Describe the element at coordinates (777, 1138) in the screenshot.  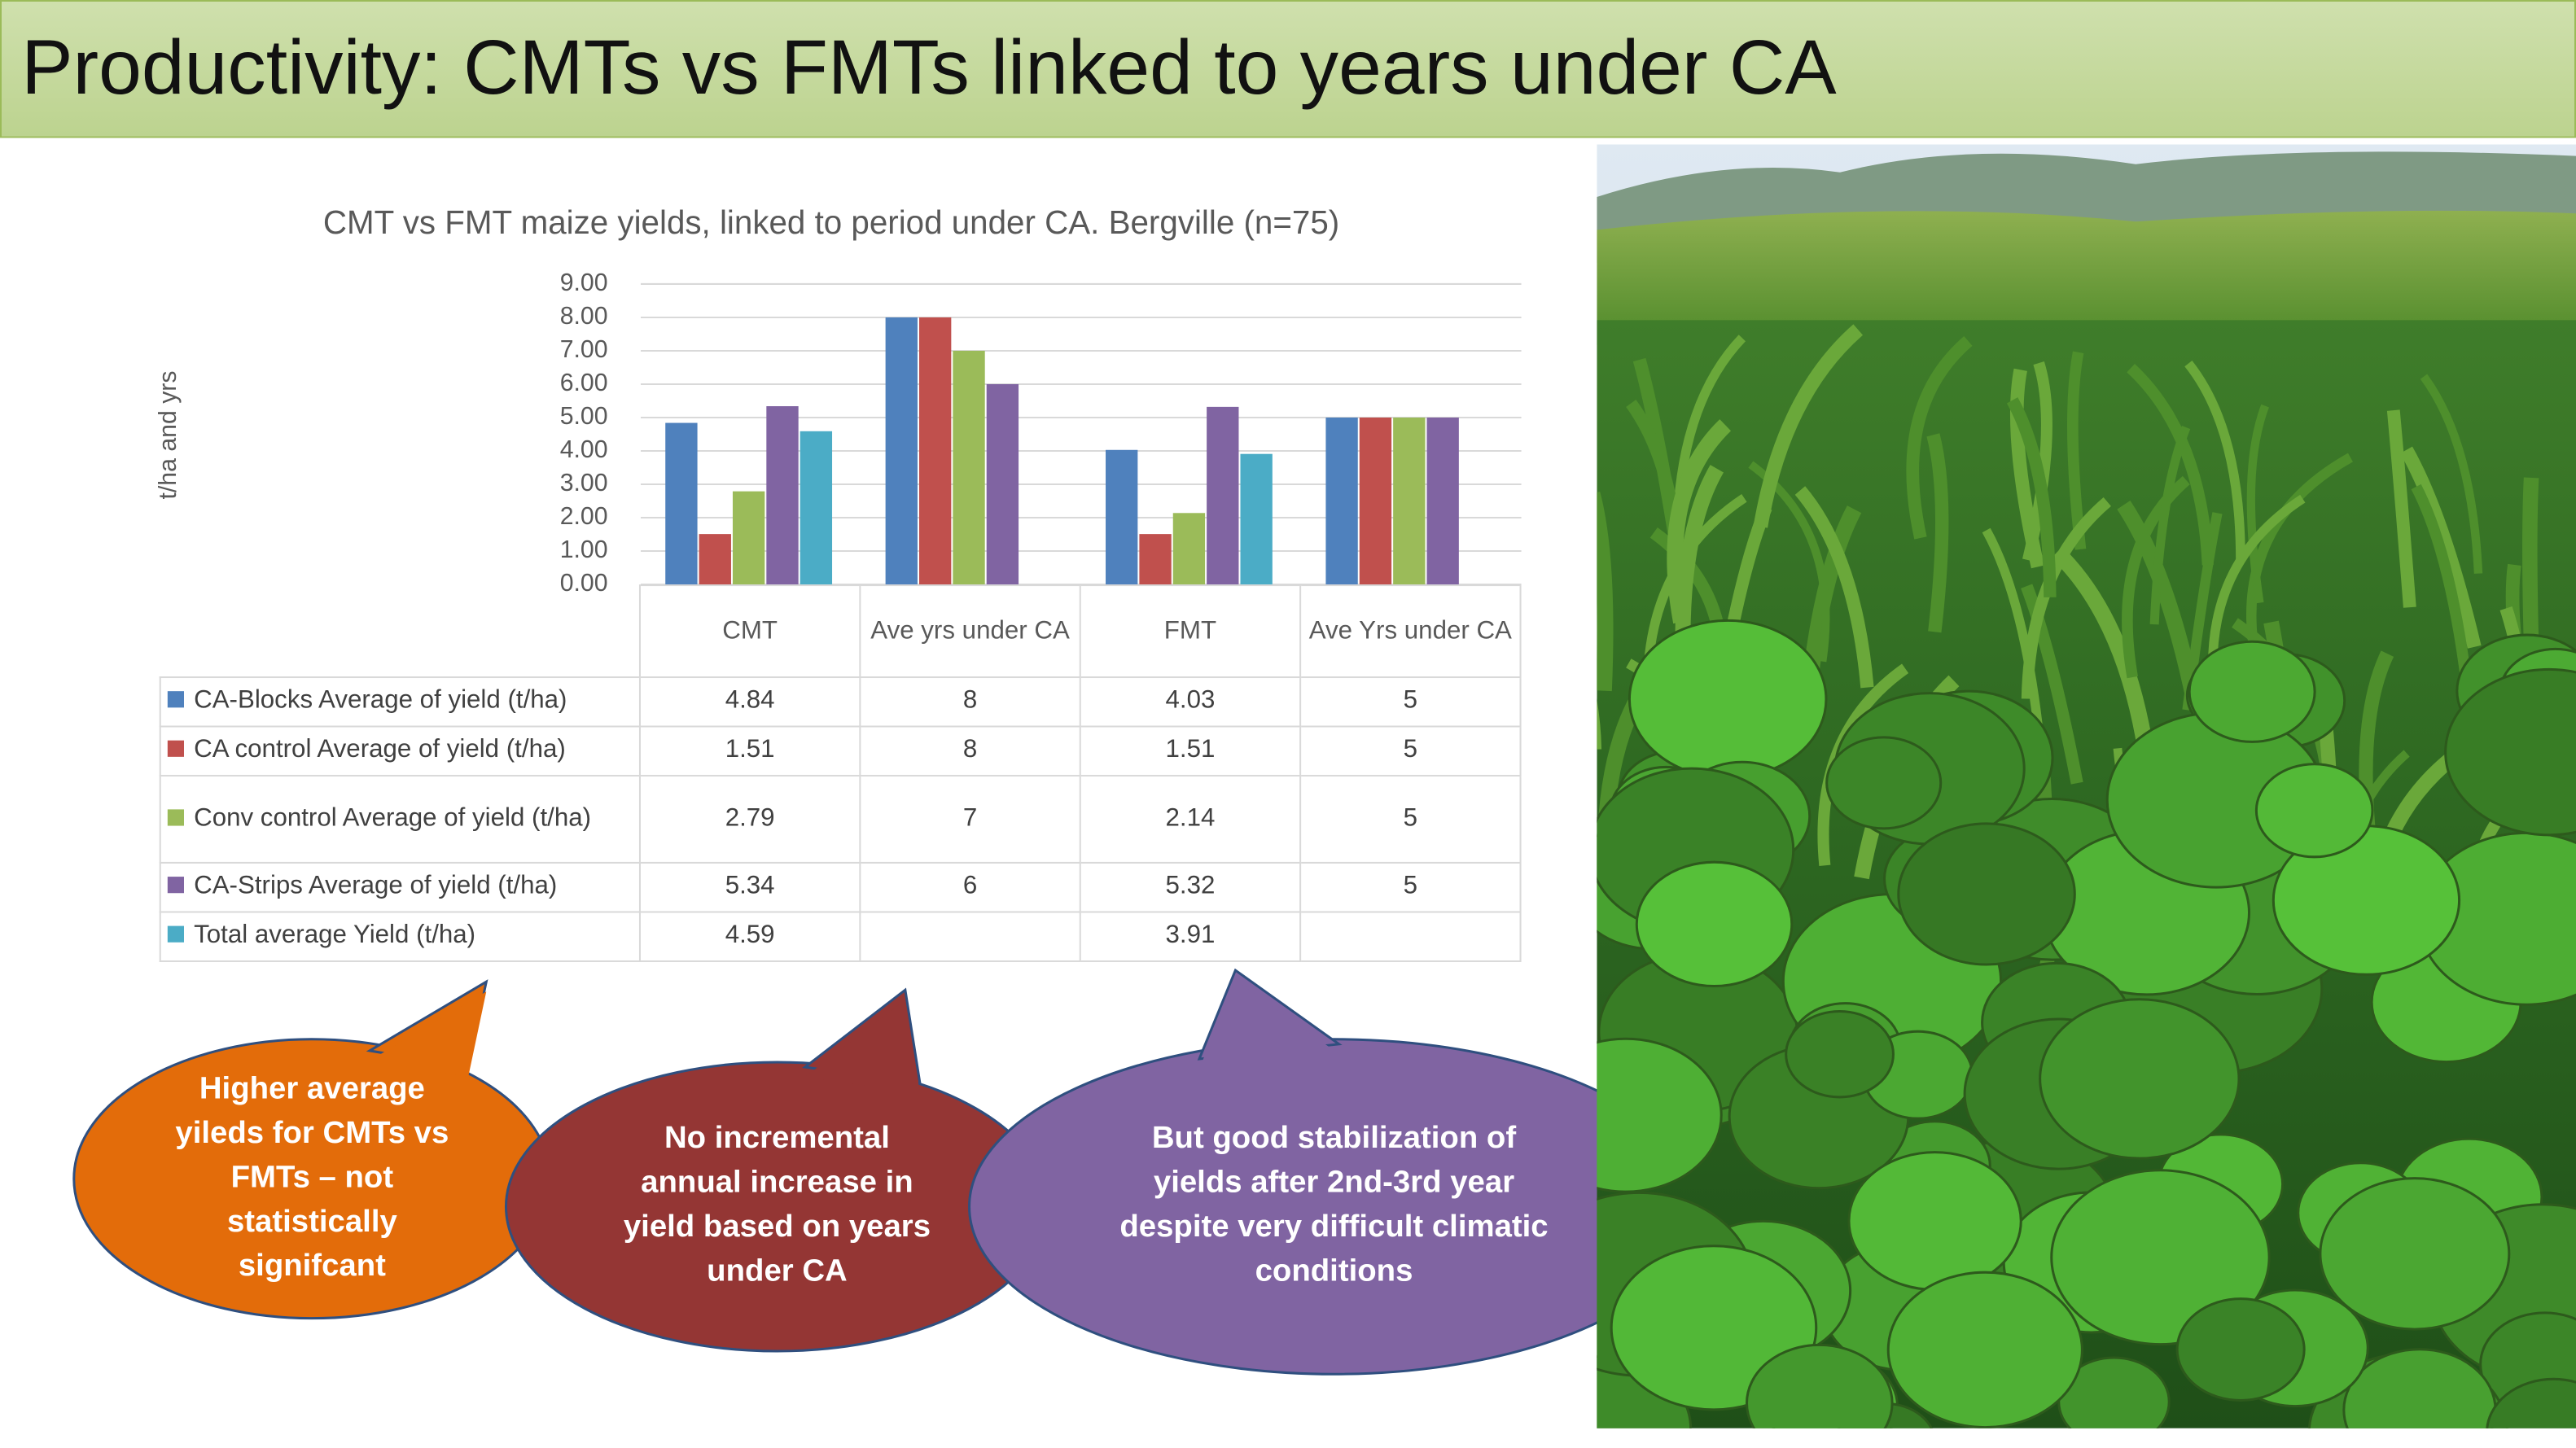
I see `callout-line: No incremental` at that location.